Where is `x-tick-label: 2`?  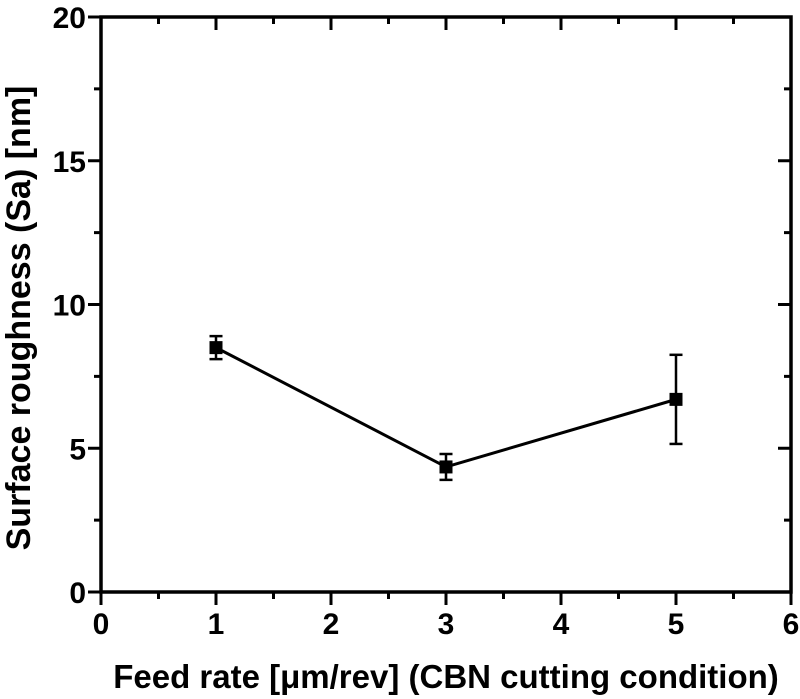
x-tick-label: 2 is located at coordinates (331, 624).